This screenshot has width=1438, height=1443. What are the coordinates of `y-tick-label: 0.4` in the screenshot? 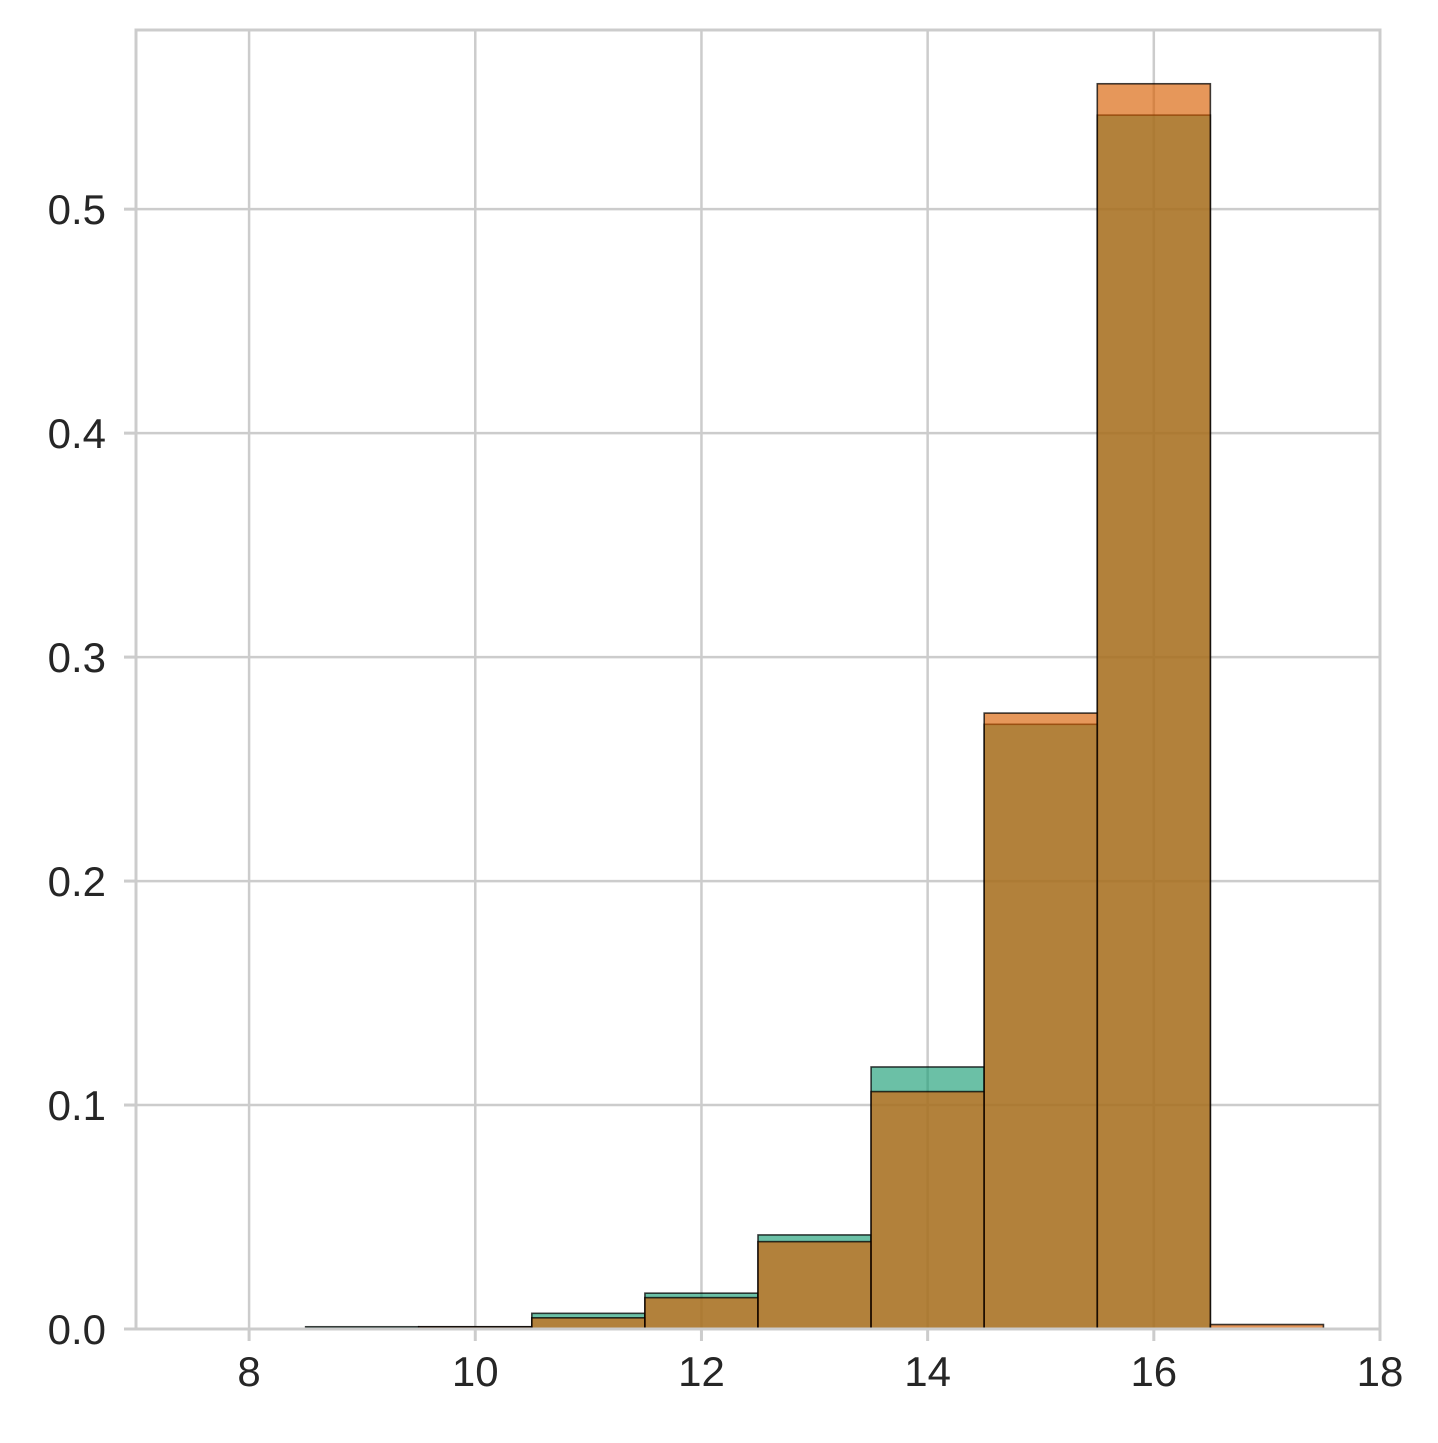 It's located at (77, 433).